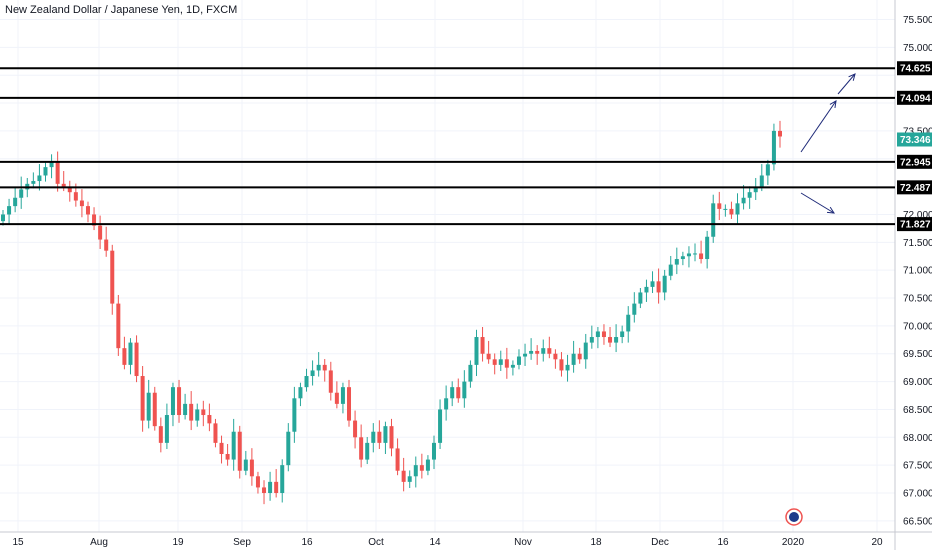 The height and width of the screenshot is (550, 932). I want to click on price-badge-label: 74.625, so click(915, 69).